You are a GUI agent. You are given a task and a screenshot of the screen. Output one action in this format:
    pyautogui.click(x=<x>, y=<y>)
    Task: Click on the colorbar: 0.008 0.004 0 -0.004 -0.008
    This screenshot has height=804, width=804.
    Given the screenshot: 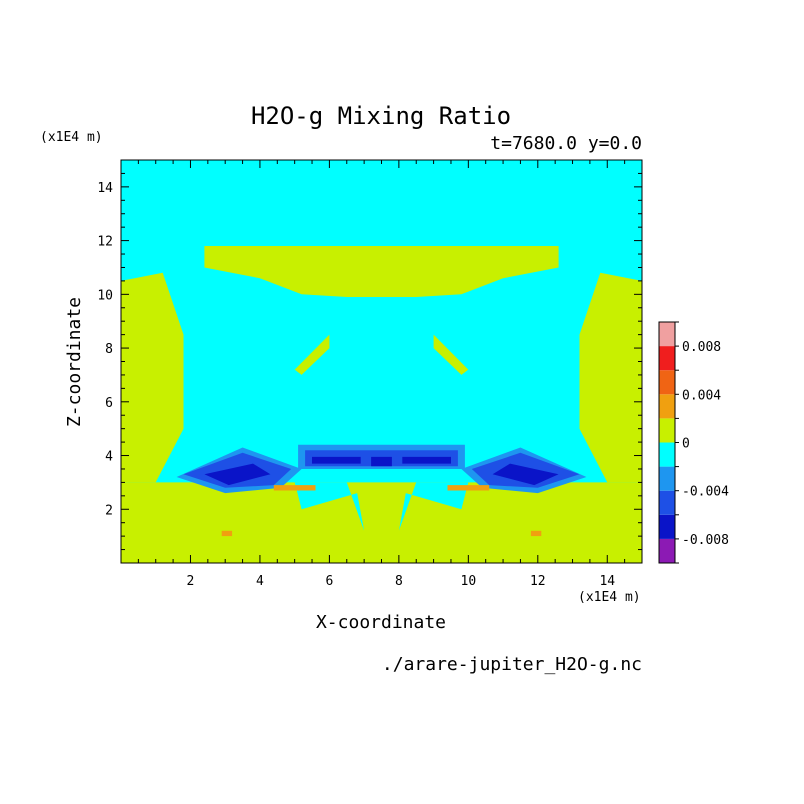 What is the action you would take?
    pyautogui.click(x=693, y=442)
    